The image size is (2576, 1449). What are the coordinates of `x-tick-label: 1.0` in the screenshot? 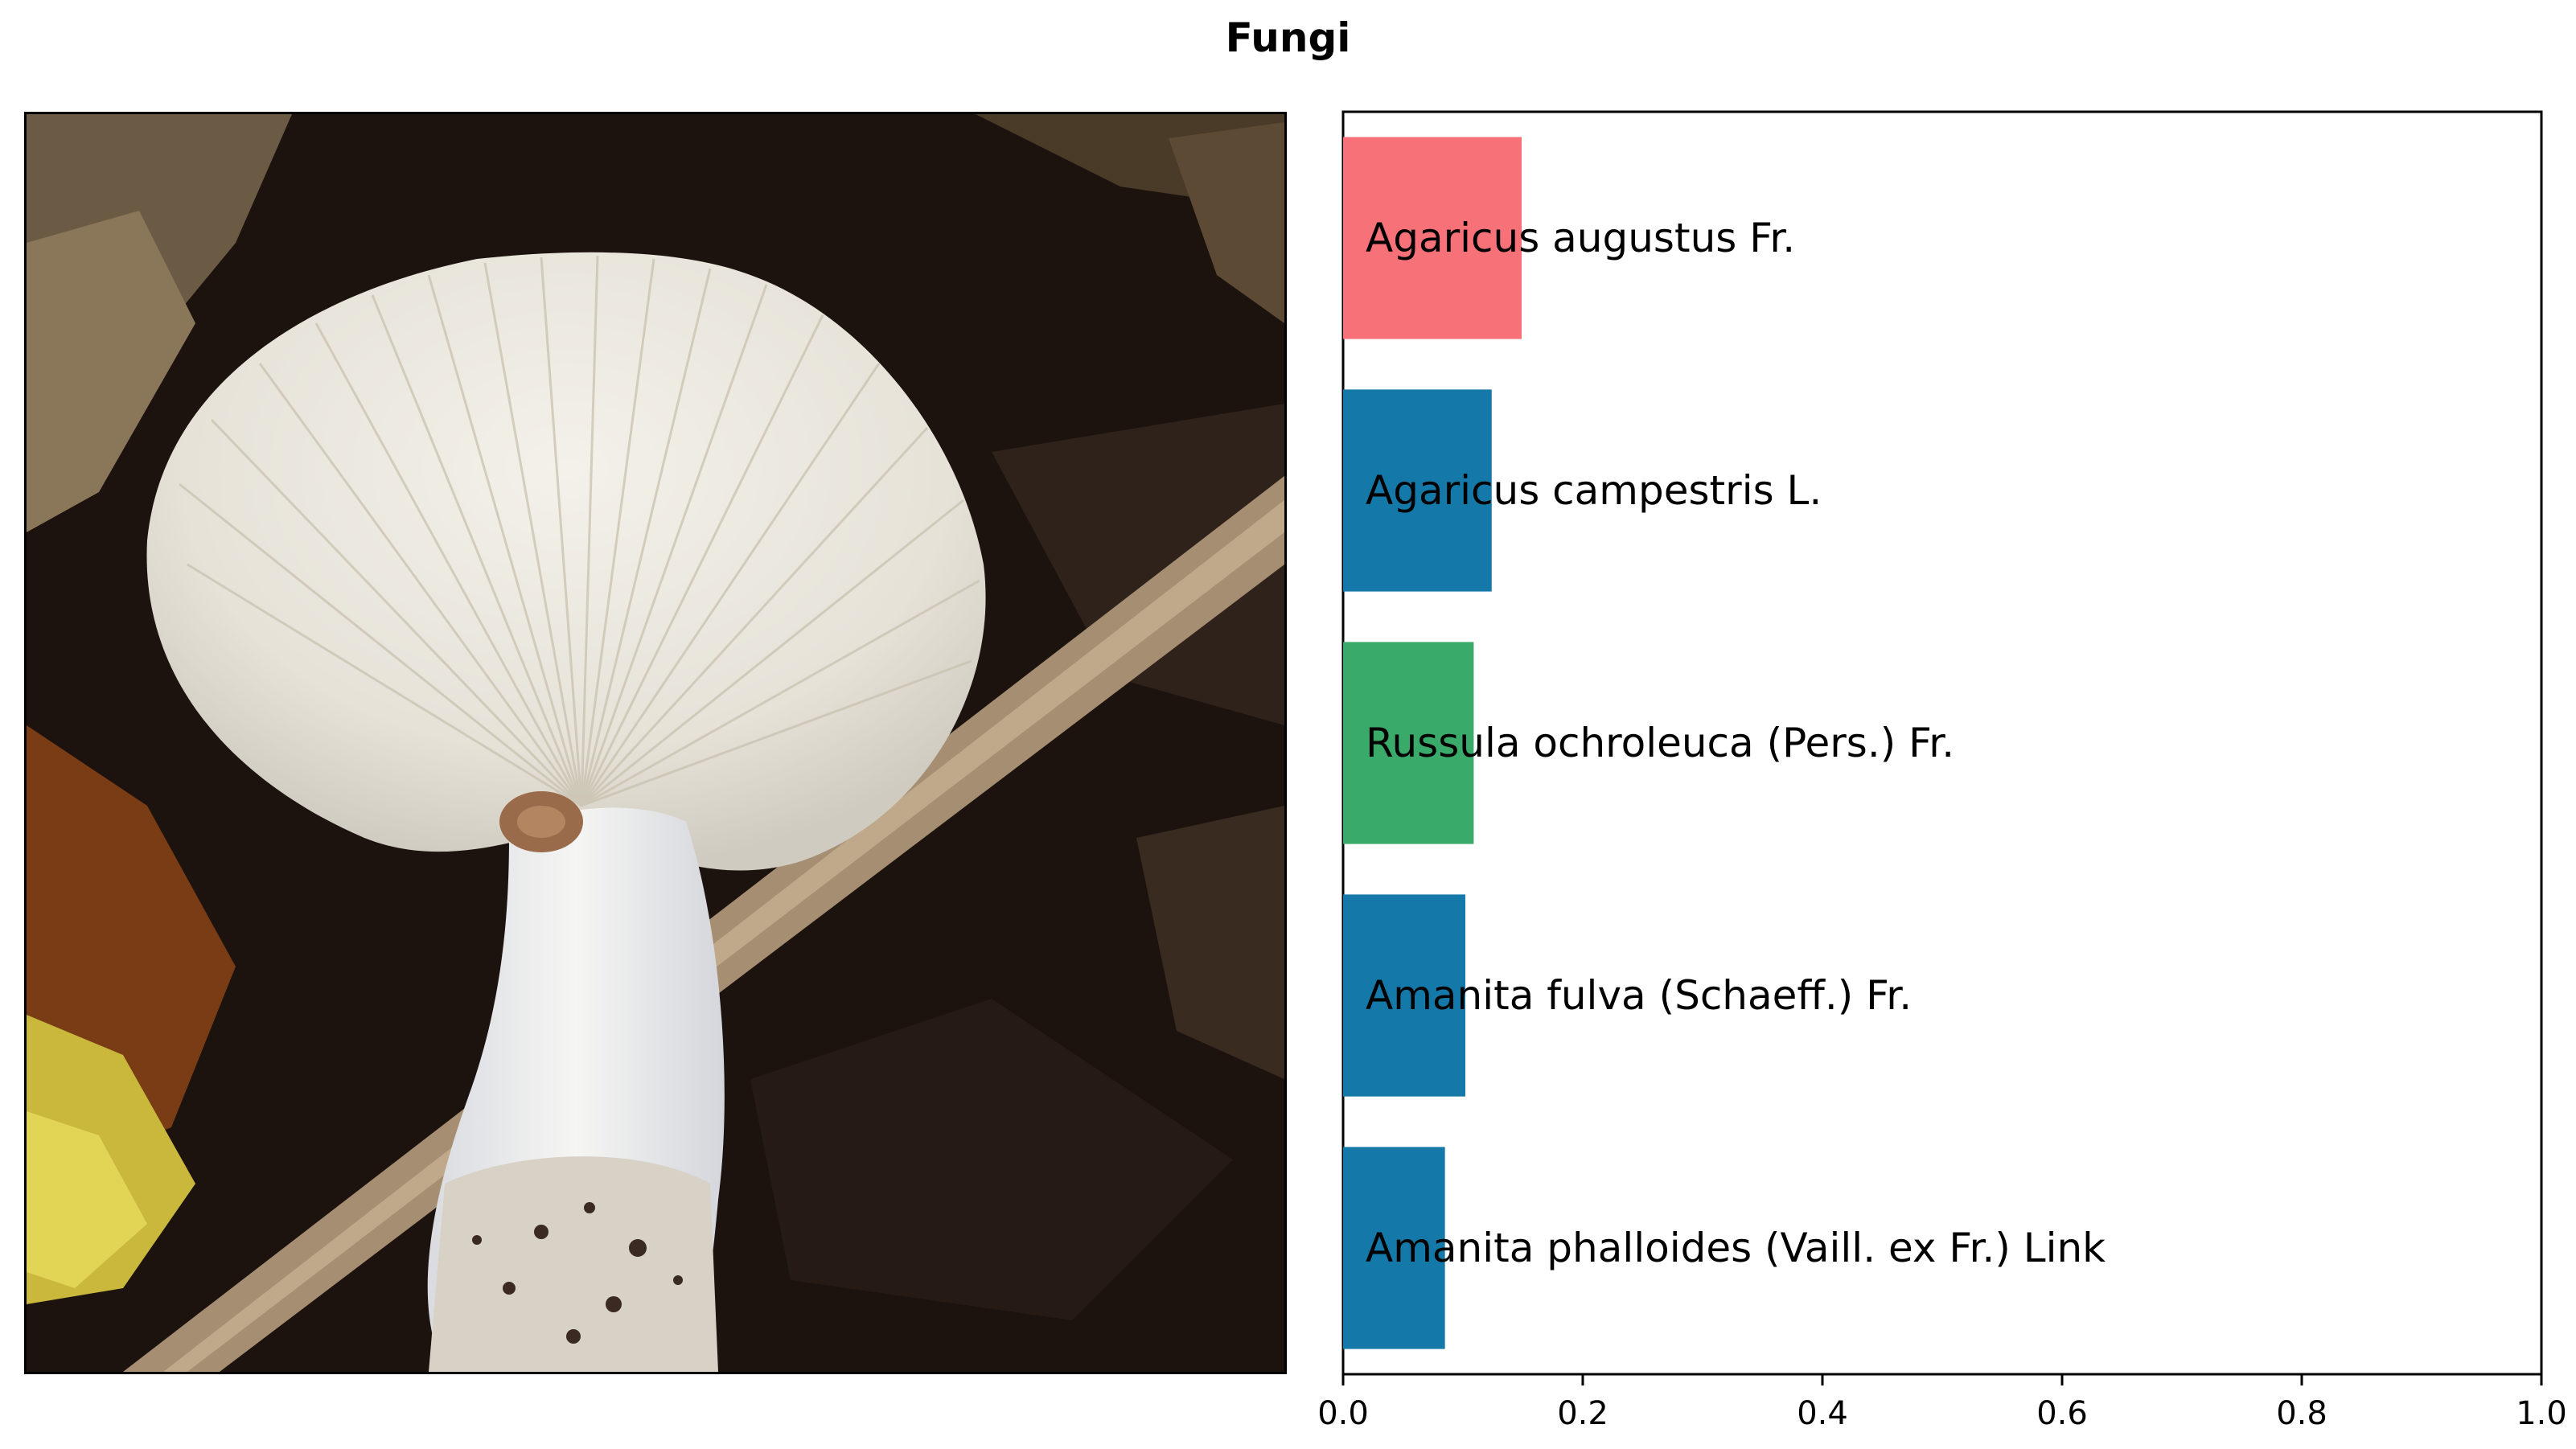 It's located at (2541, 1413).